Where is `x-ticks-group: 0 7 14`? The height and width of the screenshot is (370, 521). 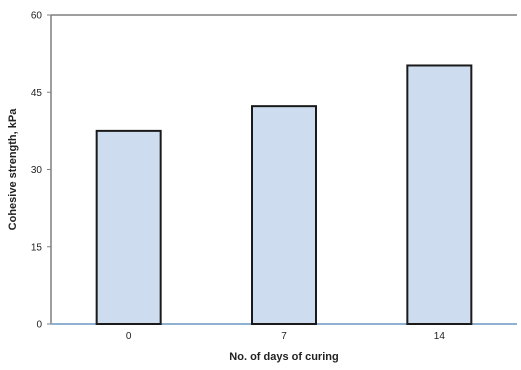
x-ticks-group: 0 7 14 is located at coordinates (285, 336).